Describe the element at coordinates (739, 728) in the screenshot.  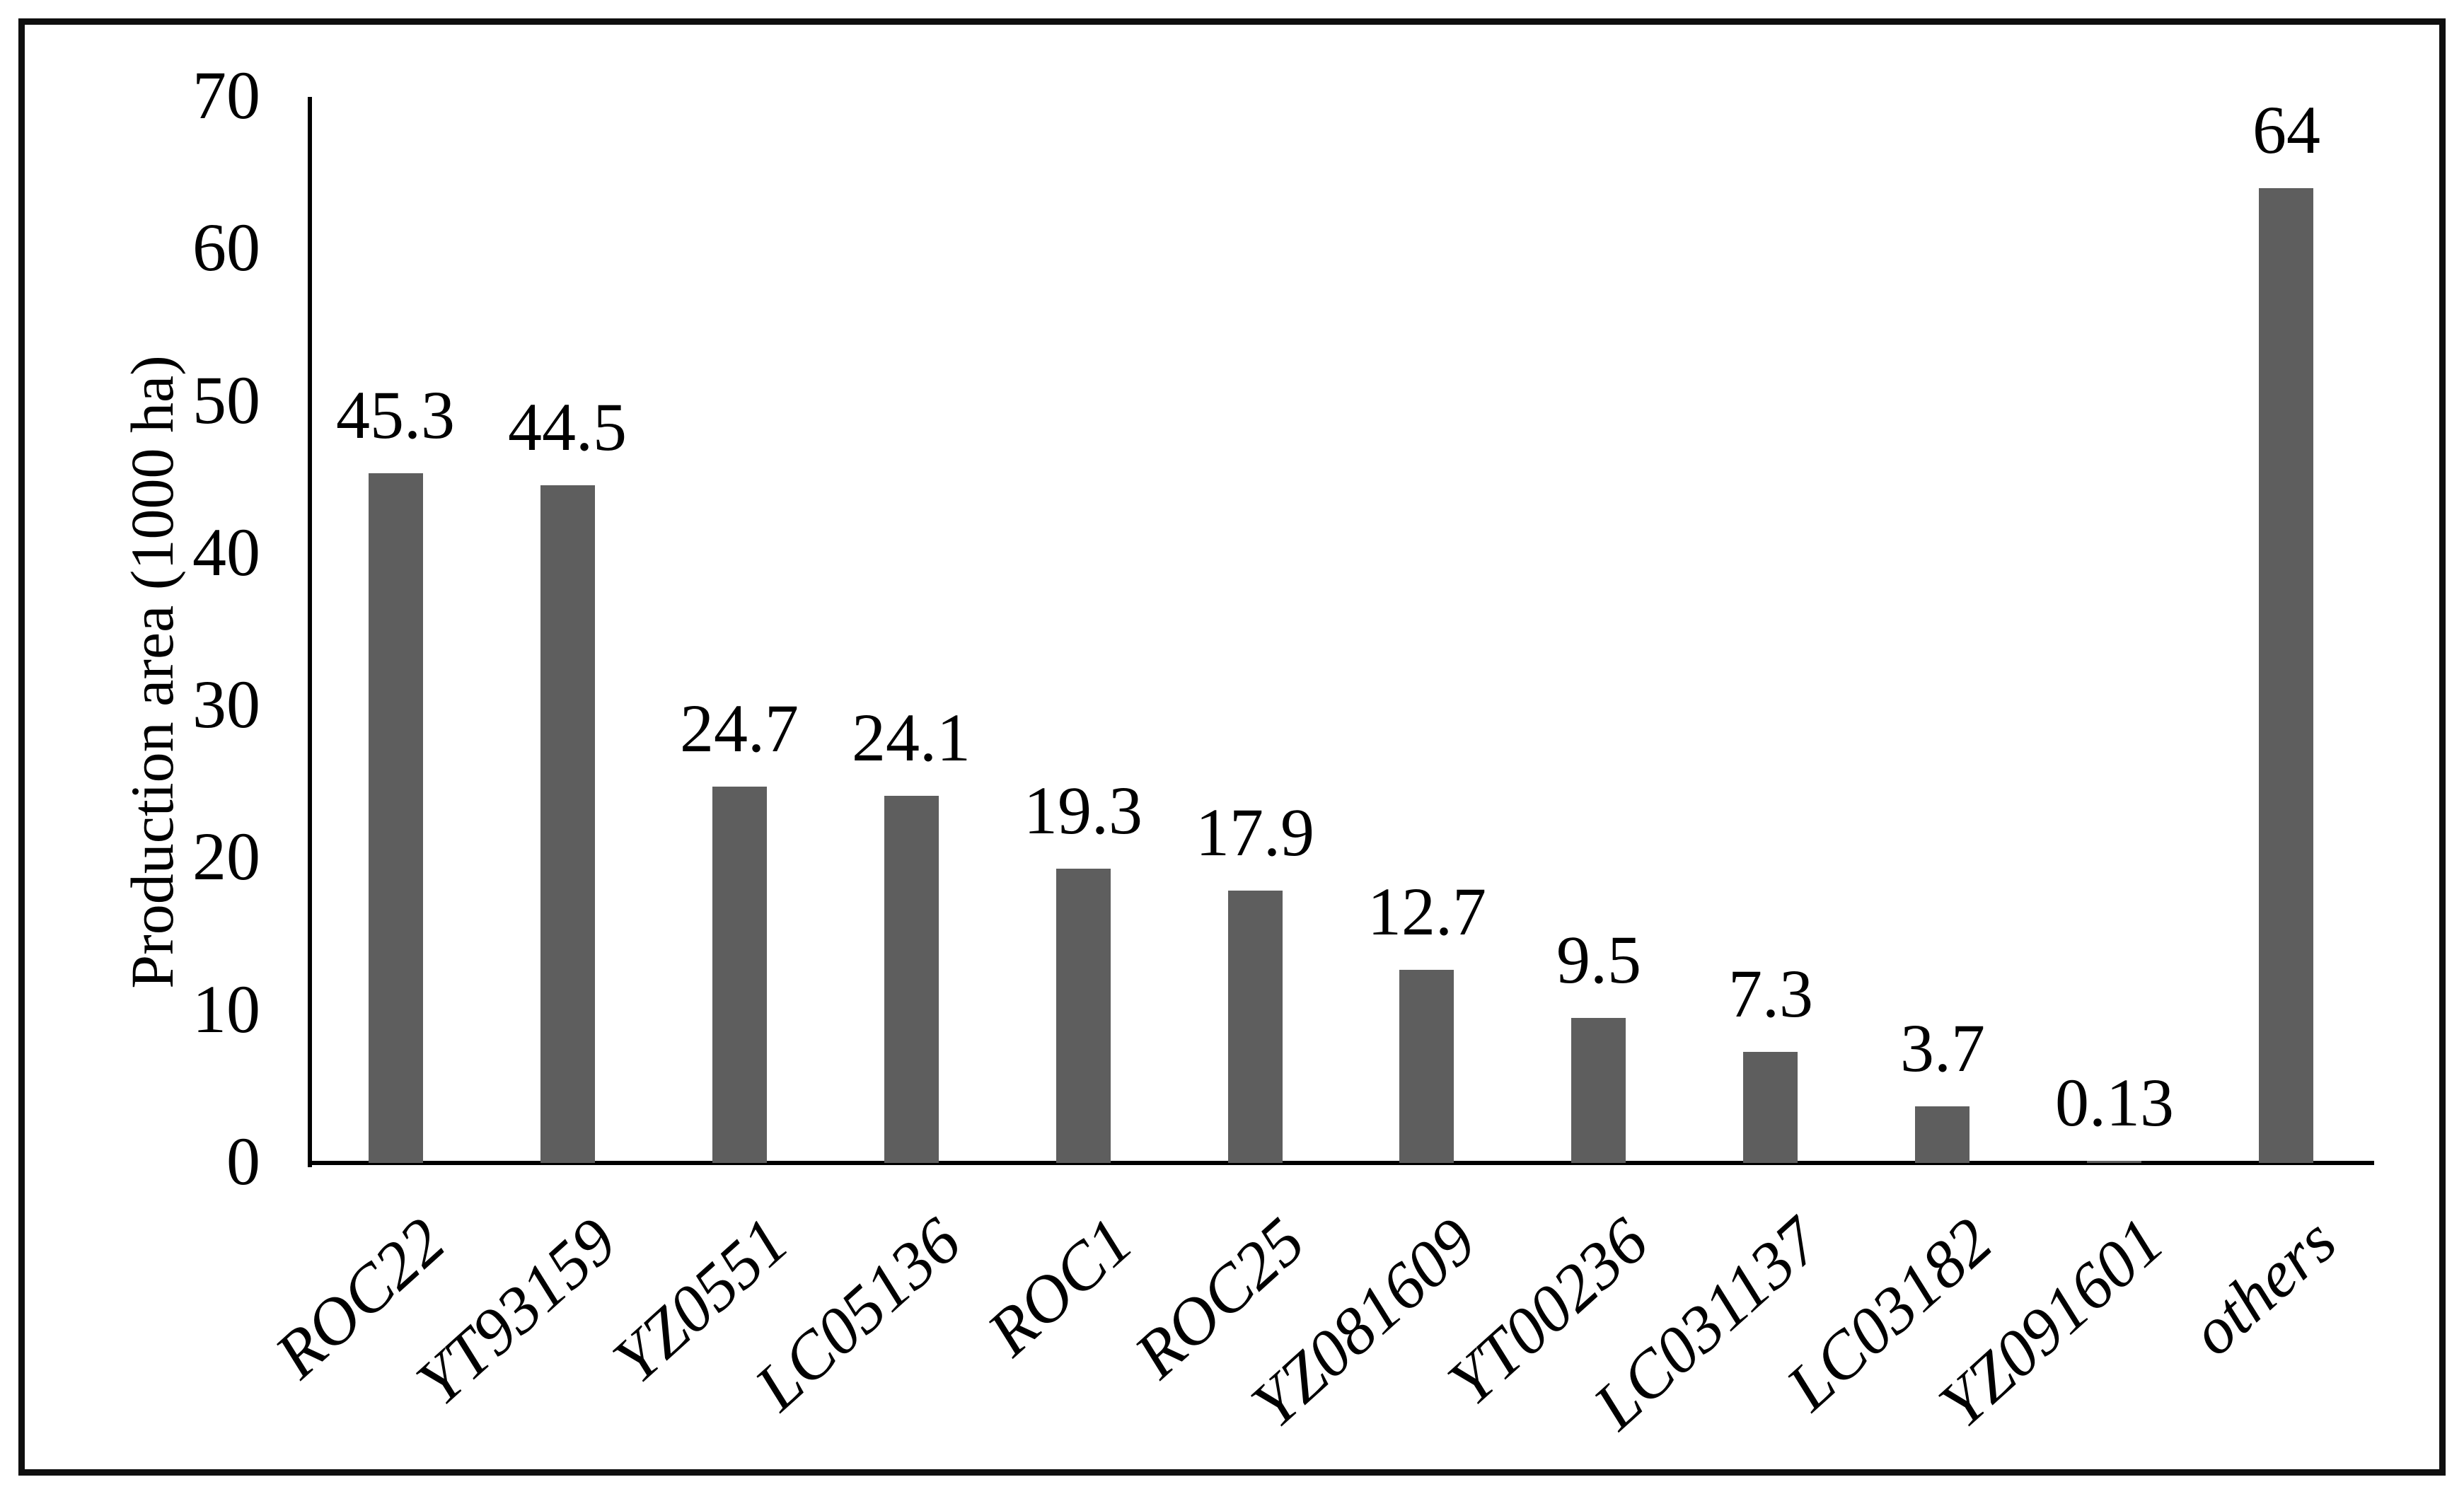
I see `bar-value-label: 24.7` at that location.